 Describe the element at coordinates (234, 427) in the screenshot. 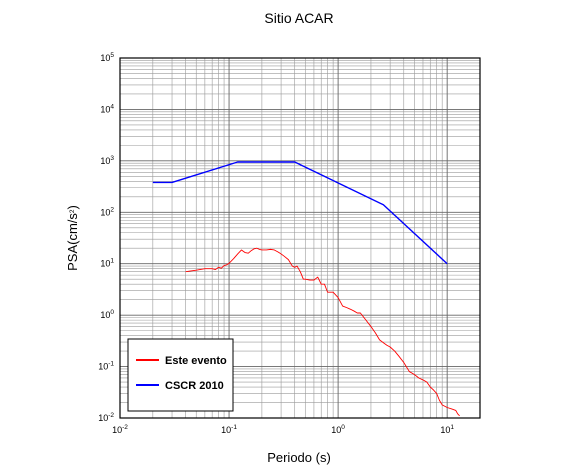

I see `x-tick-exp: -1` at that location.